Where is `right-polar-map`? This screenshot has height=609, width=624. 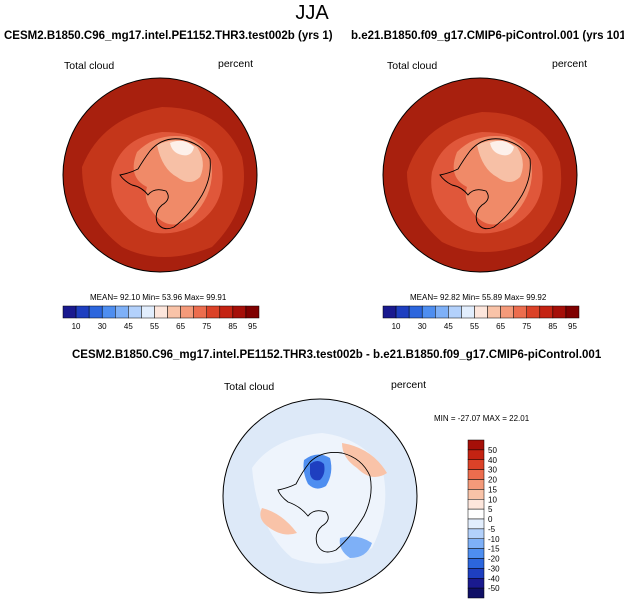 right-polar-map is located at coordinates (480, 175).